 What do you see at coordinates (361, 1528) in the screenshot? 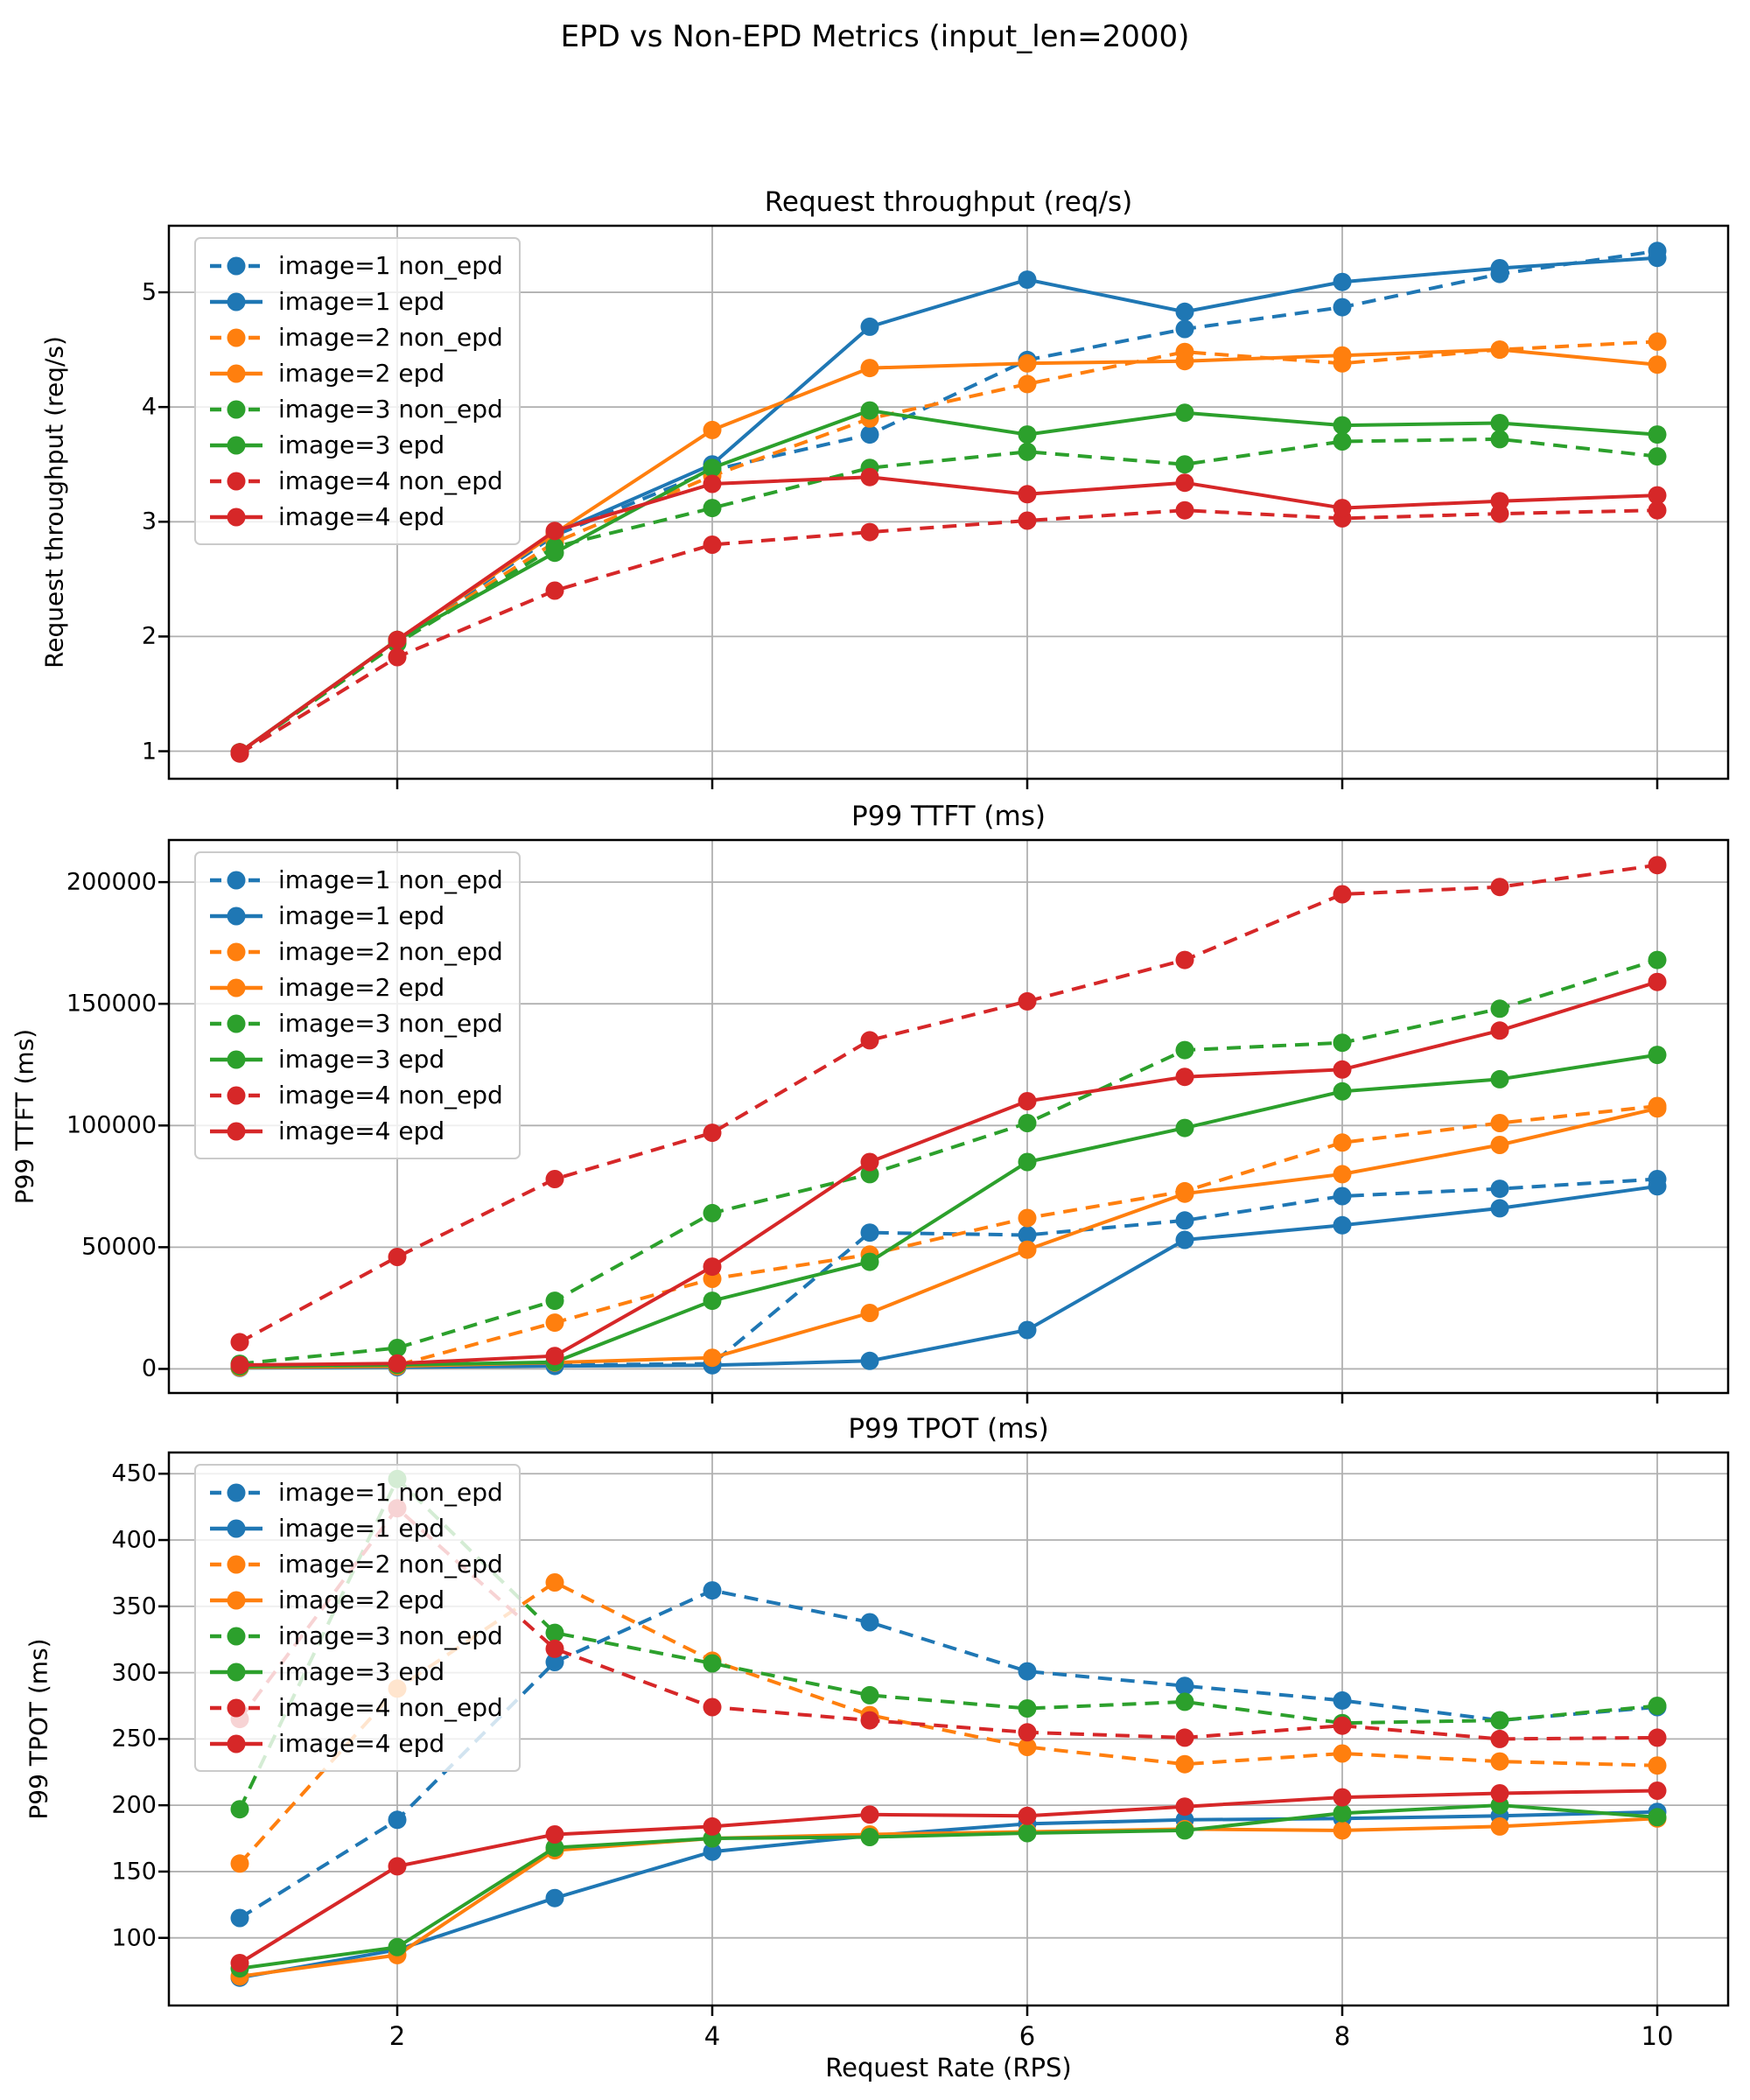
I see `legend-label: image=1 epd` at bounding box center [361, 1528].